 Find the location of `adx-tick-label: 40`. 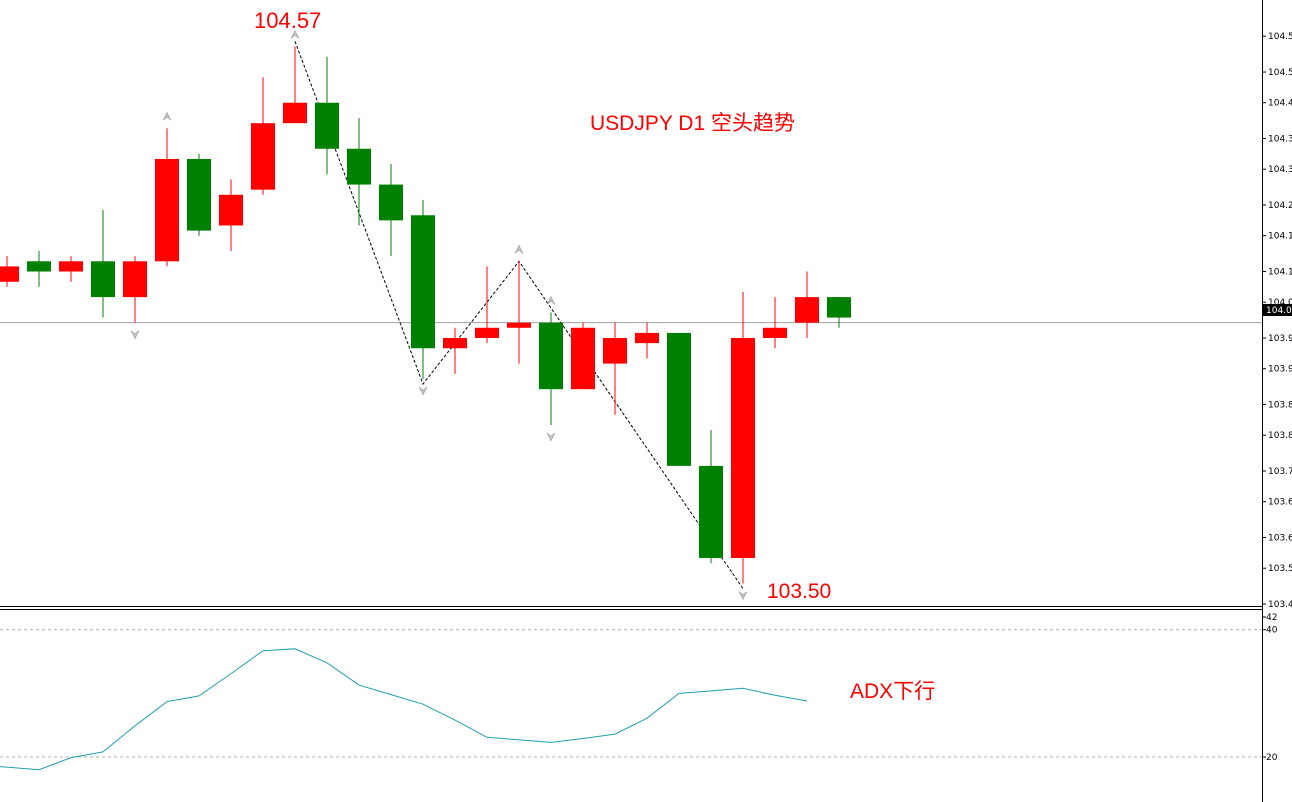

adx-tick-label: 40 is located at coordinates (1272, 631).